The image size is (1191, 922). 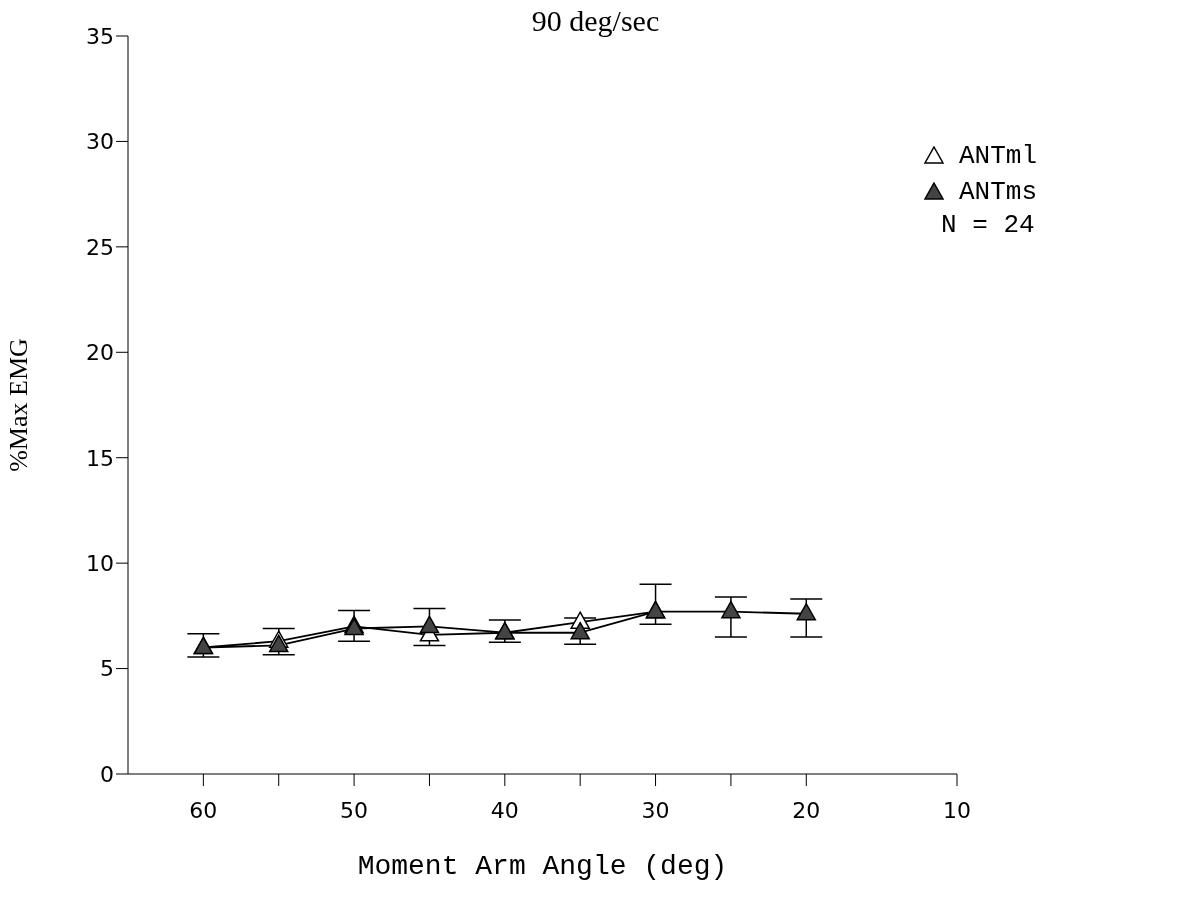 I want to click on y-tick-label: 20, so click(x=100, y=353).